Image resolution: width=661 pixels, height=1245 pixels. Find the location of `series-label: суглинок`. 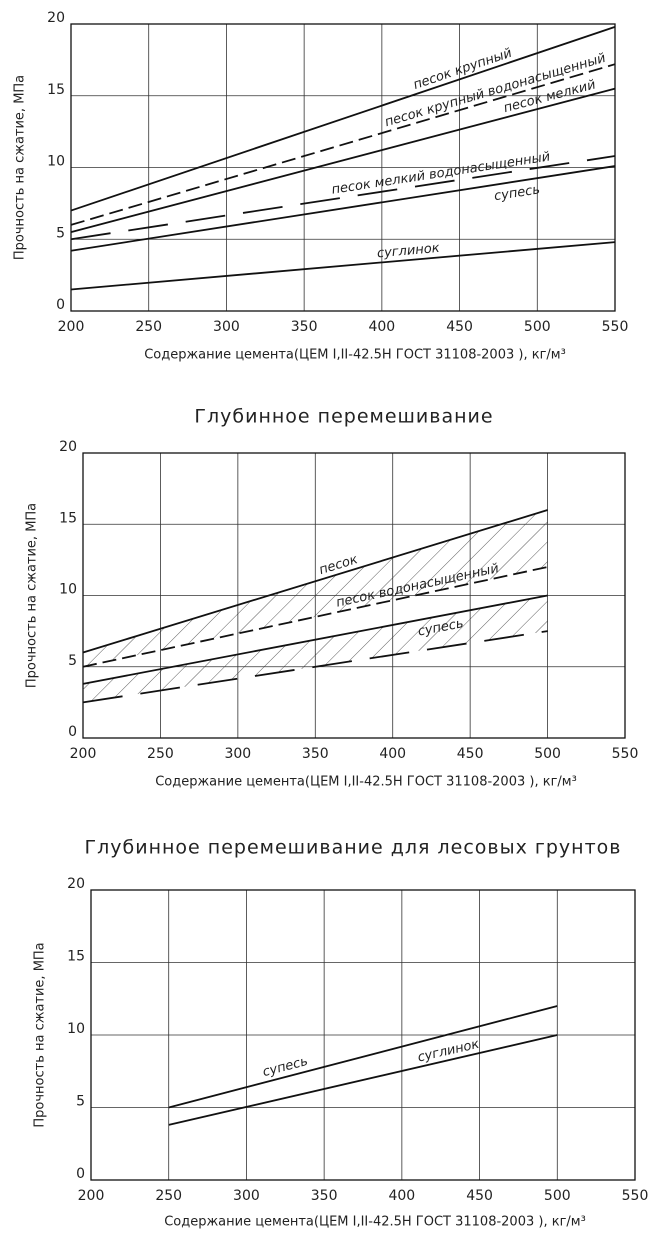

series-label: суглинок is located at coordinates (408, 251).